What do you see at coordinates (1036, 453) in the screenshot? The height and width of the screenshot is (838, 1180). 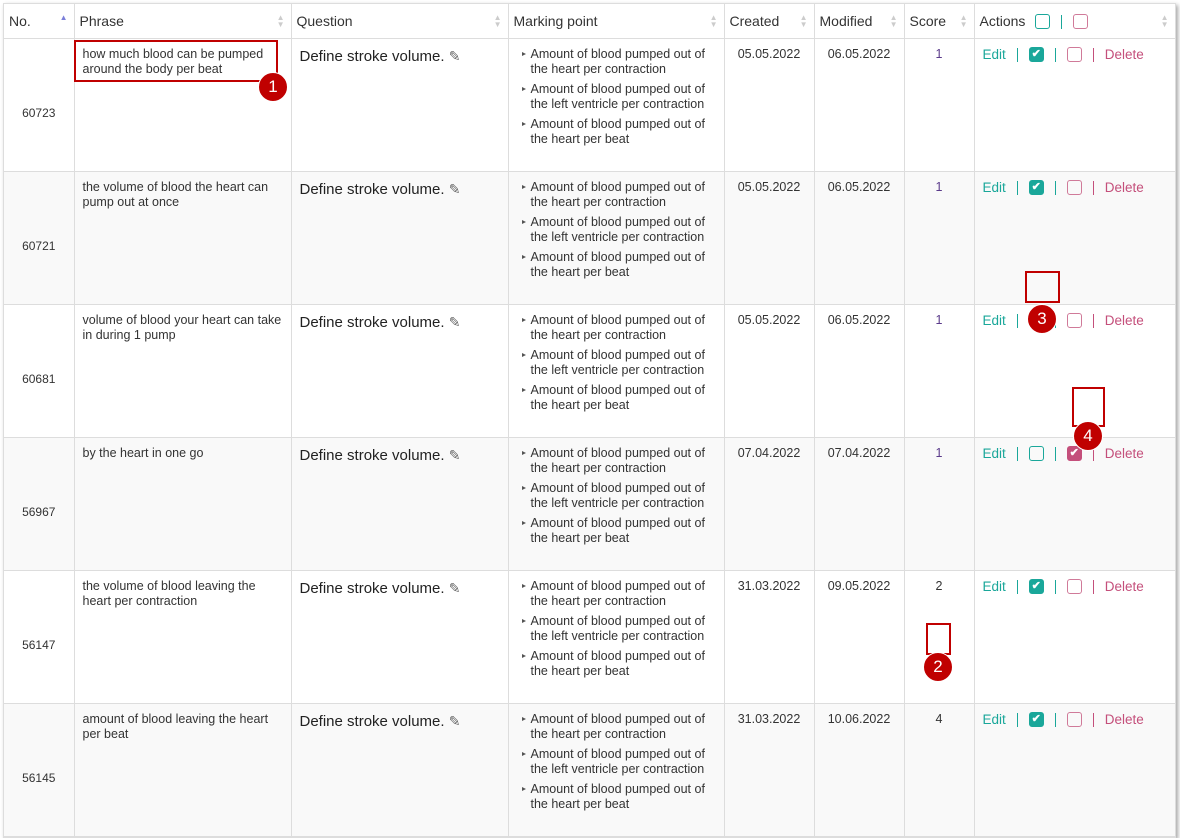 I see `approve-checkbox` at bounding box center [1036, 453].